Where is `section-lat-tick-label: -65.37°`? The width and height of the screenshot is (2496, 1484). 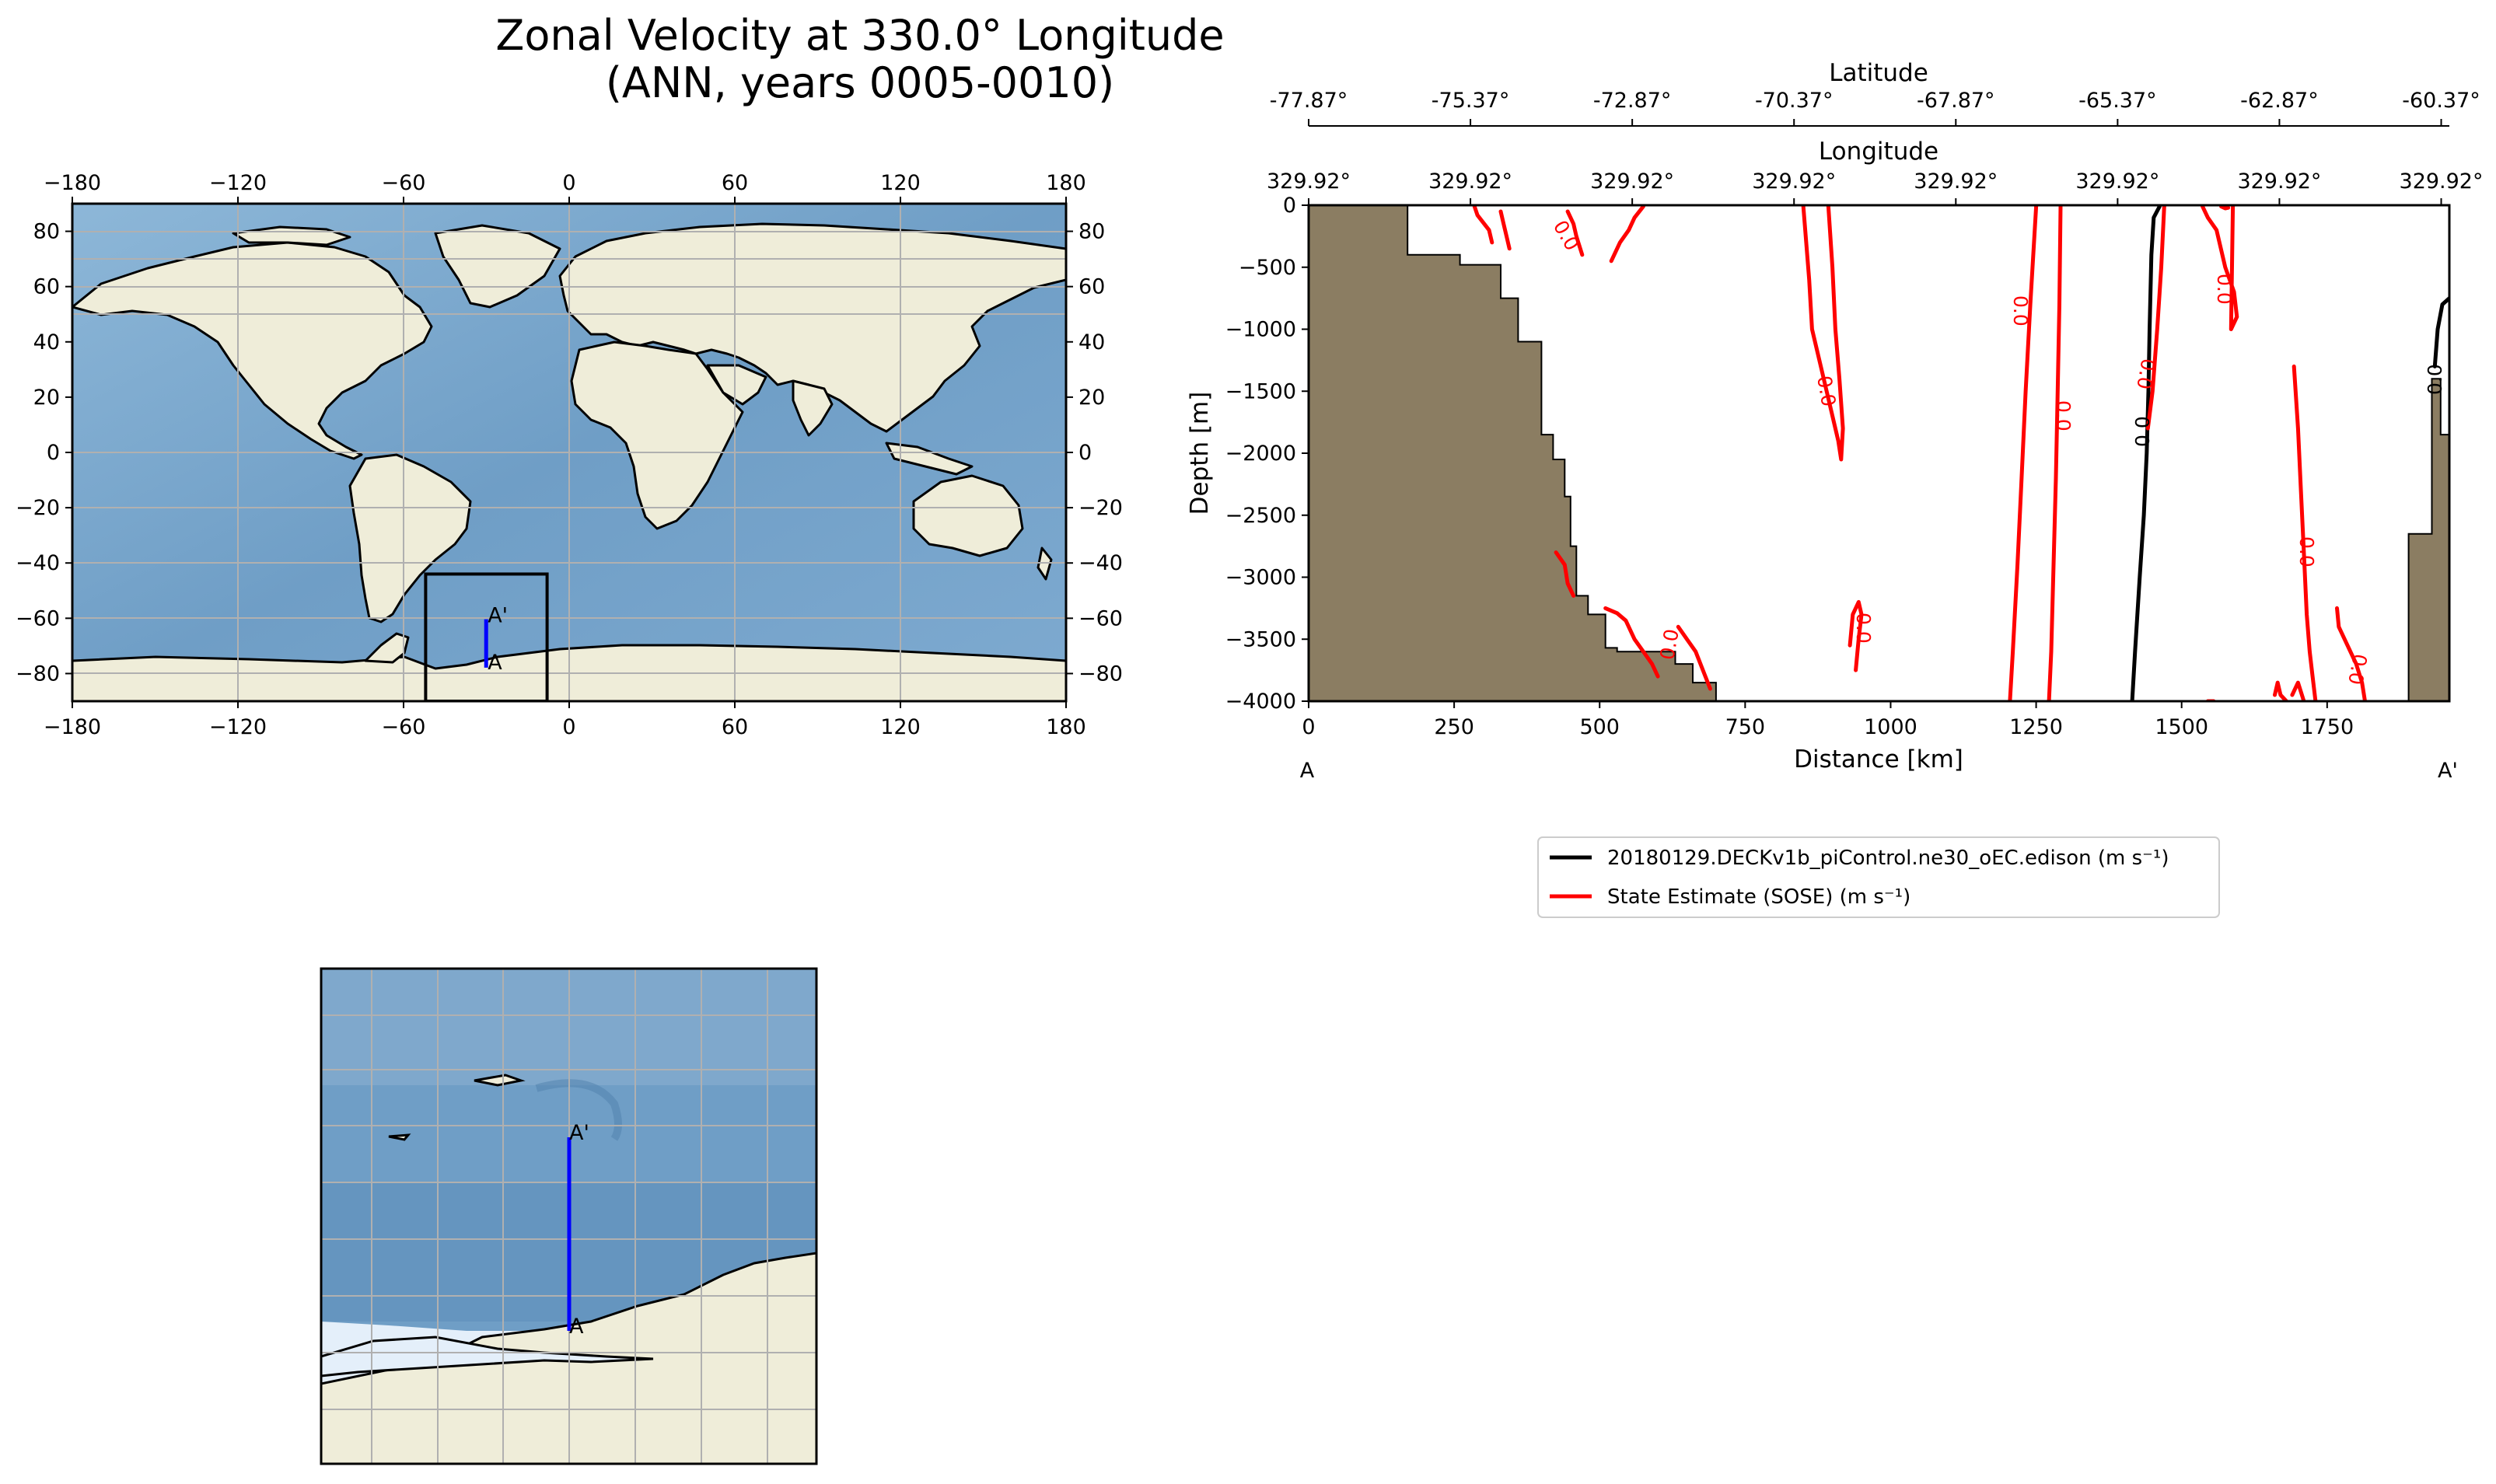 section-lat-tick-label: -65.37° is located at coordinates (2117, 101).